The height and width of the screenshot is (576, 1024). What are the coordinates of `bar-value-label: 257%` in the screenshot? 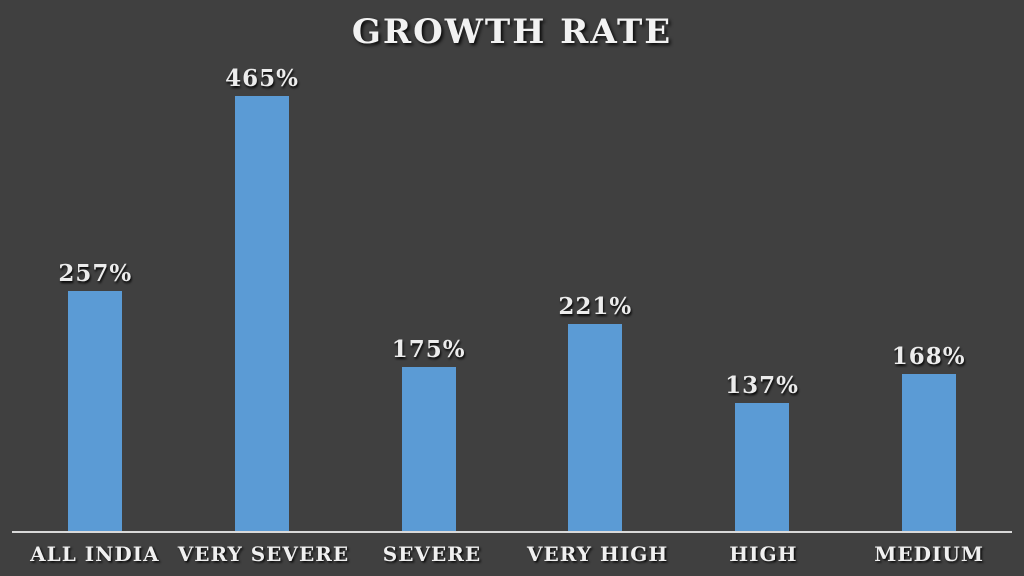 It's located at (95, 273).